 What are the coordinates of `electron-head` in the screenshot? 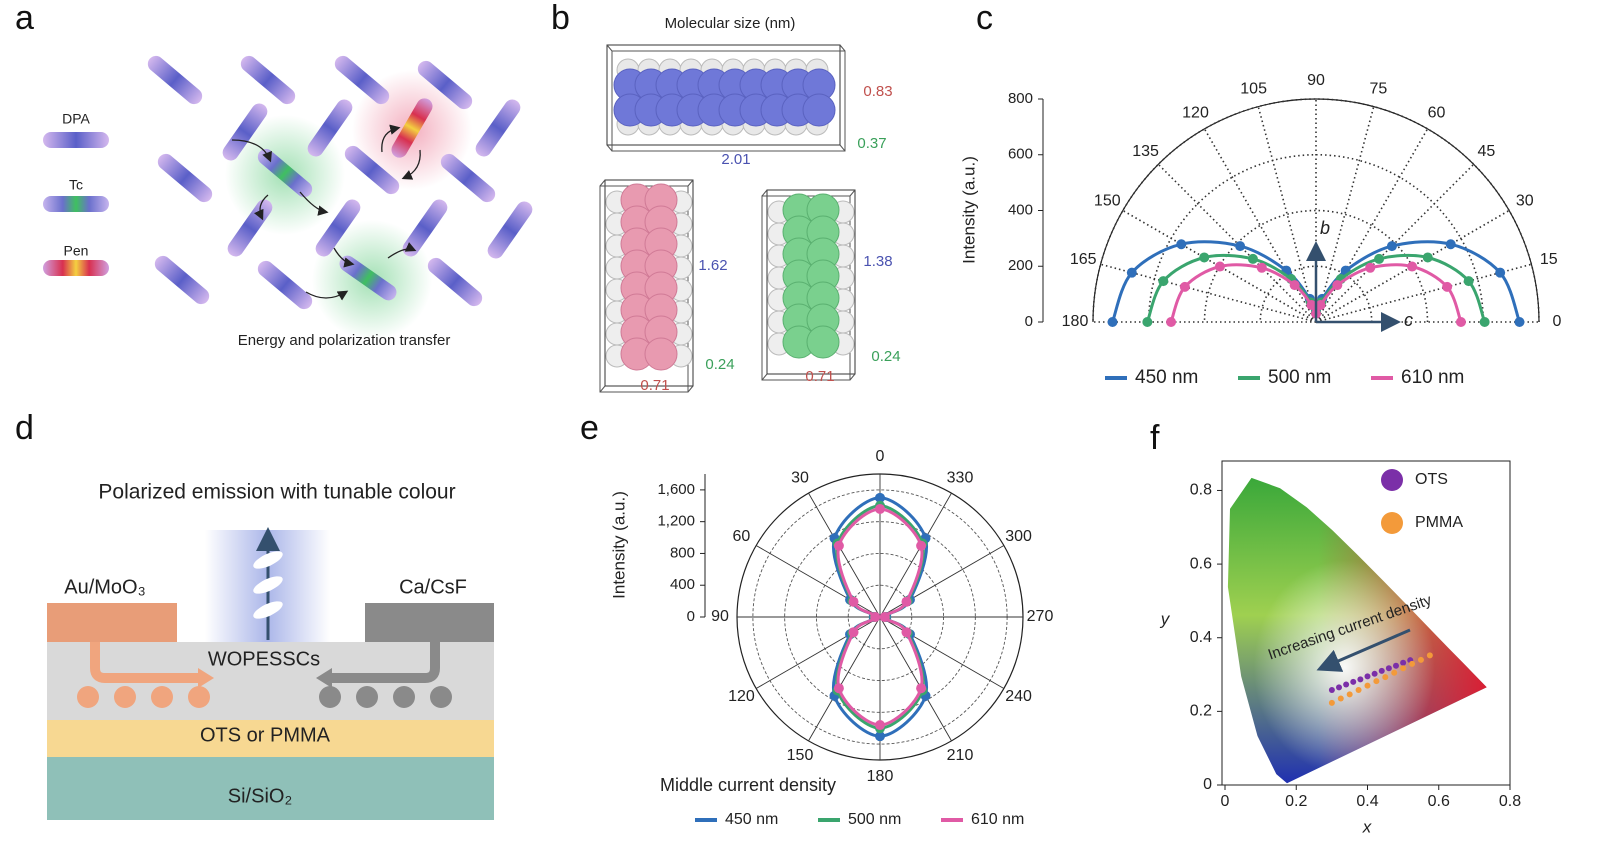 It's located at (324, 678).